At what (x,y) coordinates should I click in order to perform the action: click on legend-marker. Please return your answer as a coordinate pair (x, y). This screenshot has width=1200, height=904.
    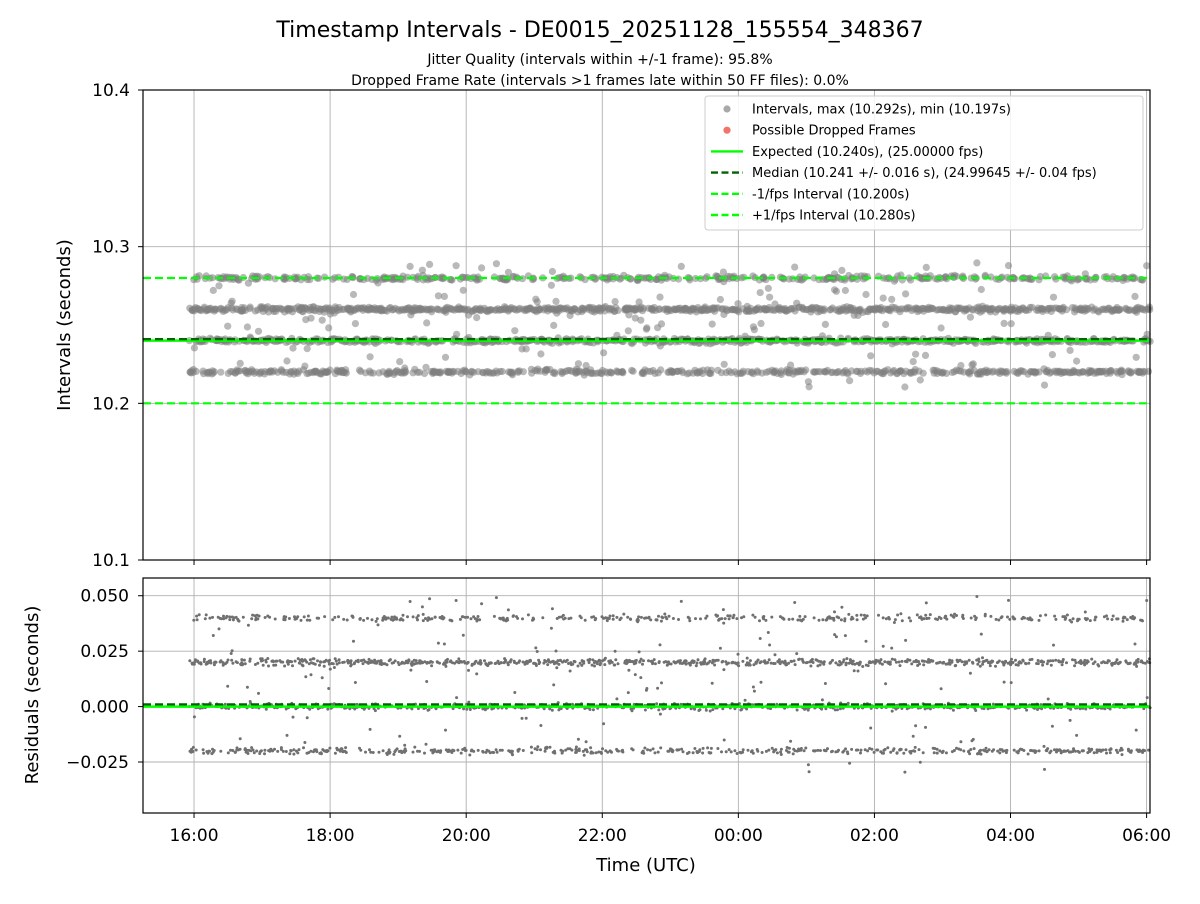
    Looking at the image, I should click on (727, 130).